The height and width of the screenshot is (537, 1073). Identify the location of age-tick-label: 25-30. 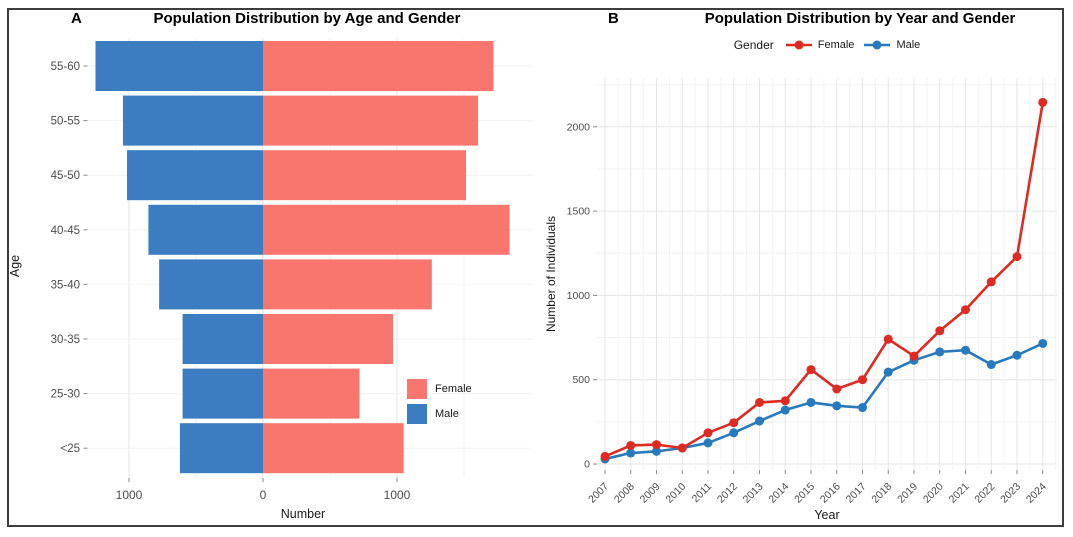
(65, 395).